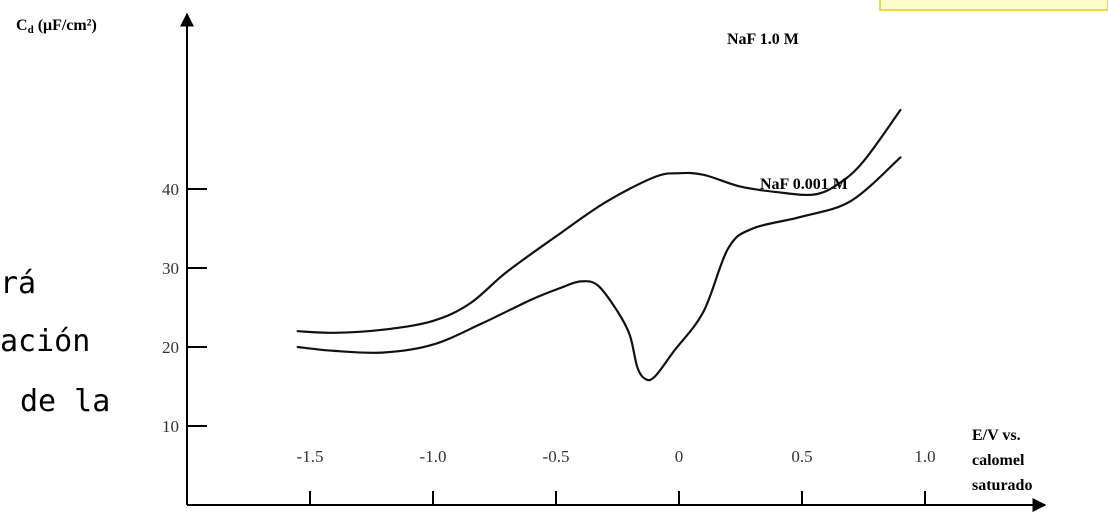  Describe the element at coordinates (56, 26) in the screenshot. I see `y-axis-title: Cd (μF/cm²)` at that location.